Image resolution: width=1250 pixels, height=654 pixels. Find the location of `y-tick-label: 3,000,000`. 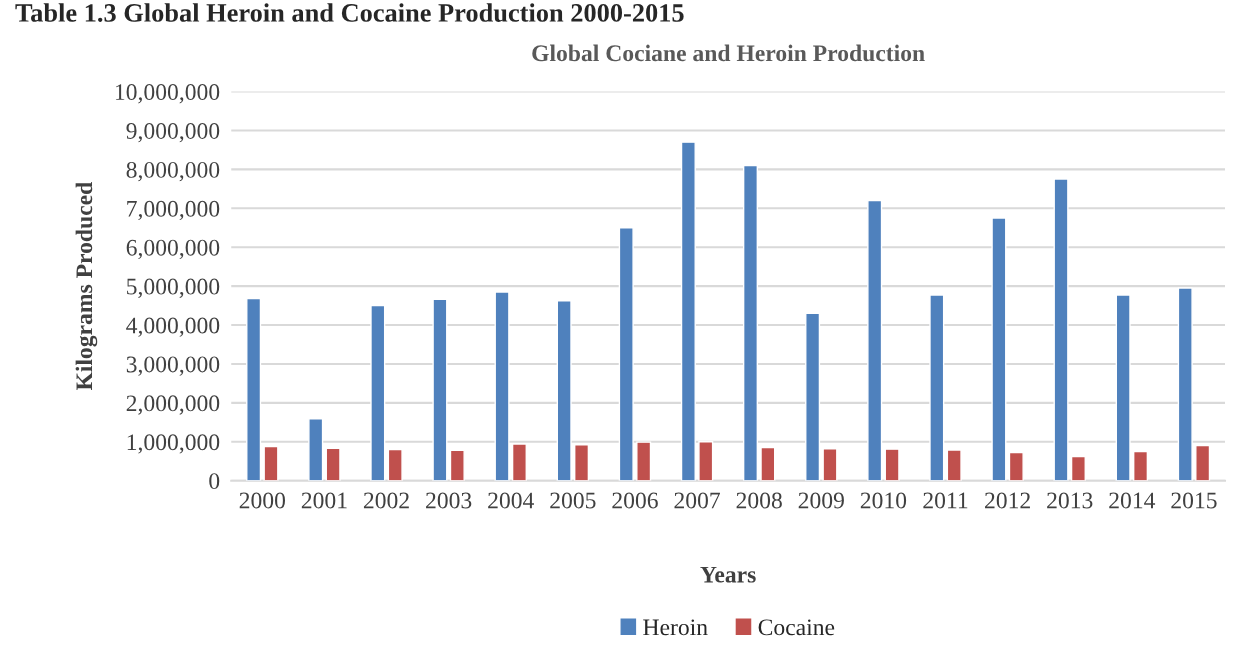

y-tick-label: 3,000,000 is located at coordinates (173, 366).